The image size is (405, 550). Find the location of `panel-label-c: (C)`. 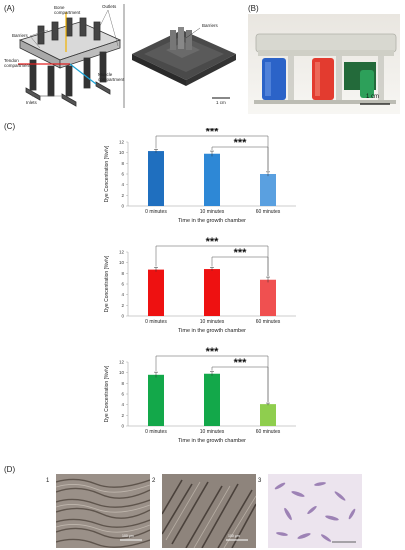

panel-label-c: (C) is located at coordinates (10, 126).